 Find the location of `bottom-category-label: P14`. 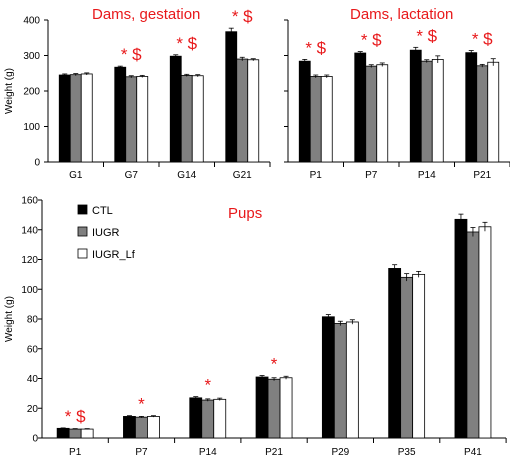

bottom-category-label: P14 is located at coordinates (208, 452).